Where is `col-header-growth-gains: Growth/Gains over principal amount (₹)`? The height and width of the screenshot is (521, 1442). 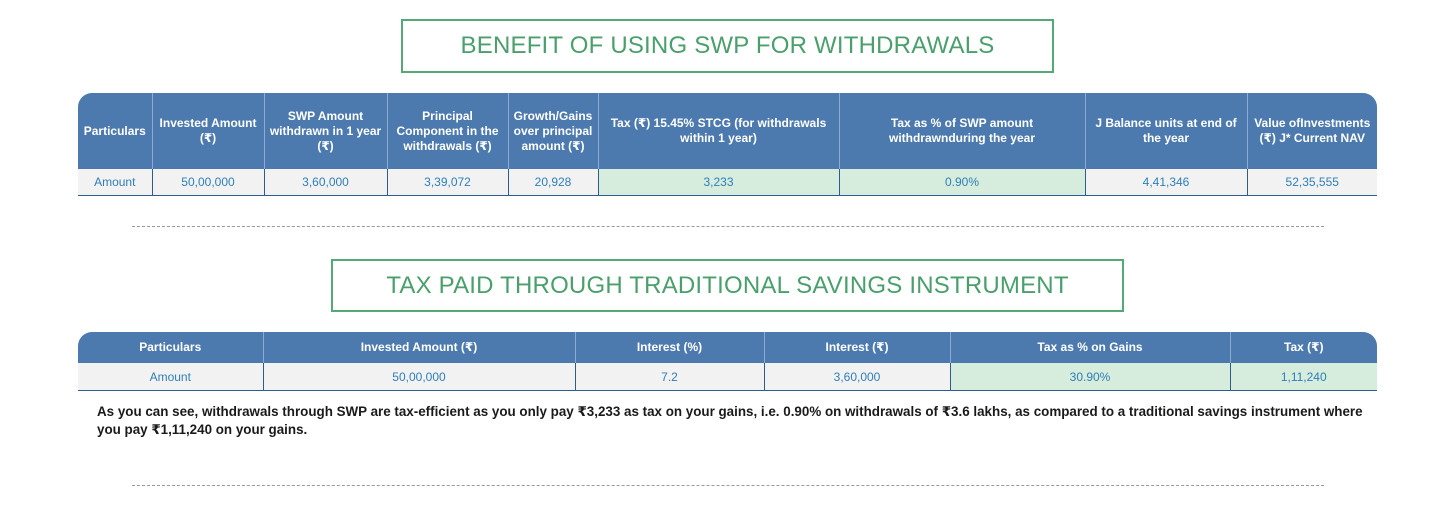 col-header-growth-gains: Growth/Gains over principal amount (₹) is located at coordinates (553, 131).